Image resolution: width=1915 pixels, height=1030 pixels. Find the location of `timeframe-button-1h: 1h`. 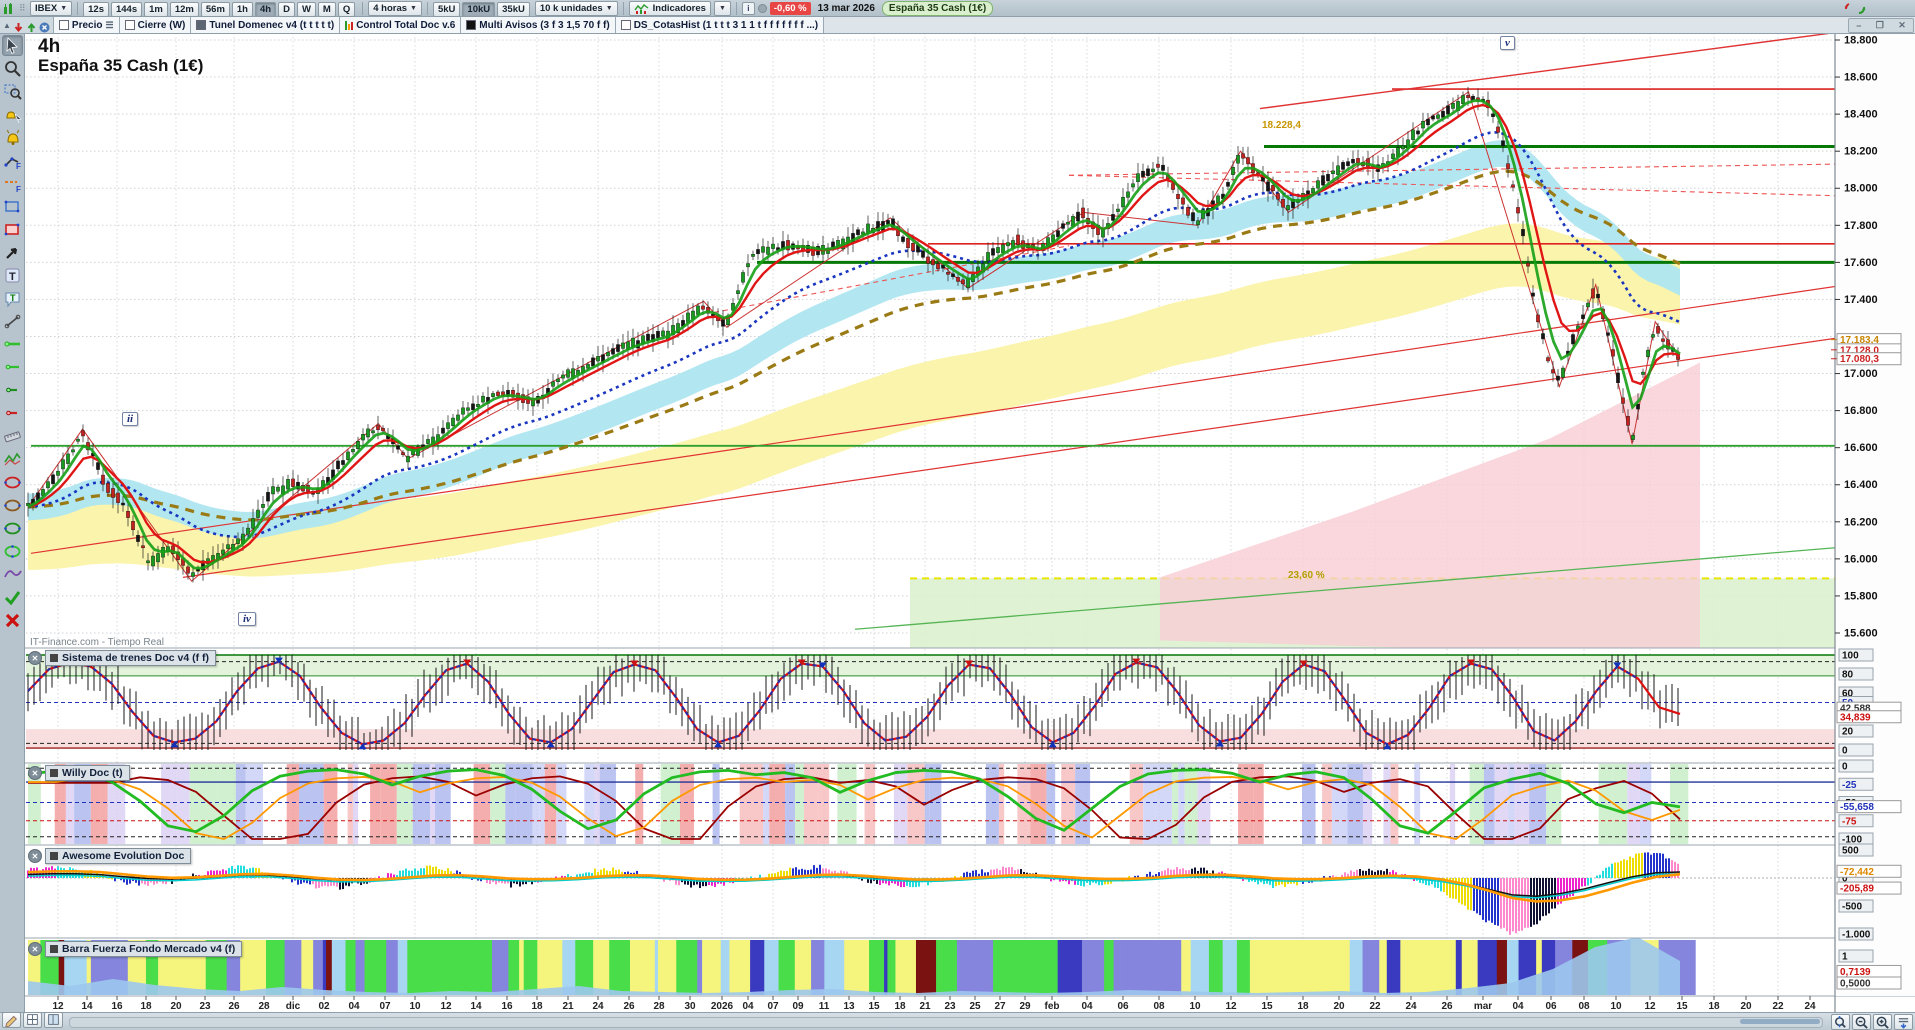

timeframe-button-1h: 1h is located at coordinates (242, 9).